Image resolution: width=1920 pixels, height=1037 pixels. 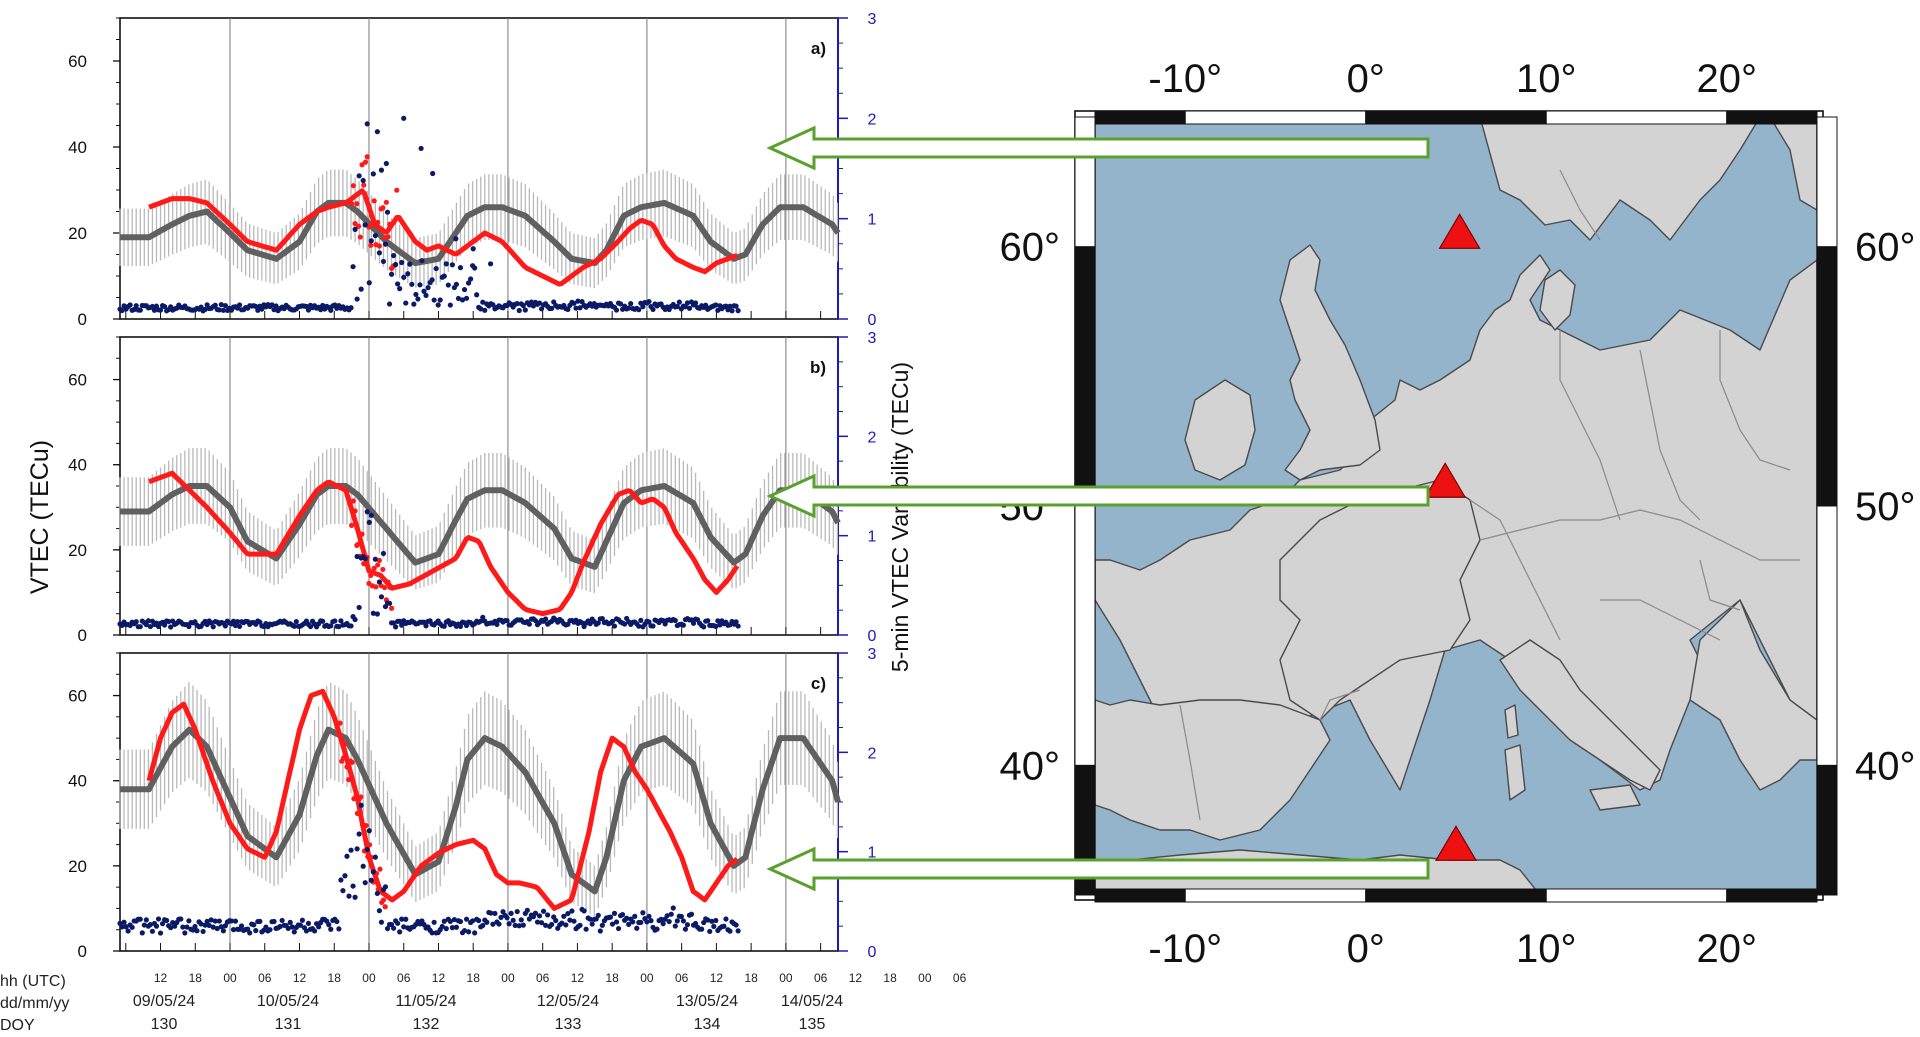 I want to click on panel-label: b), so click(x=818, y=367).